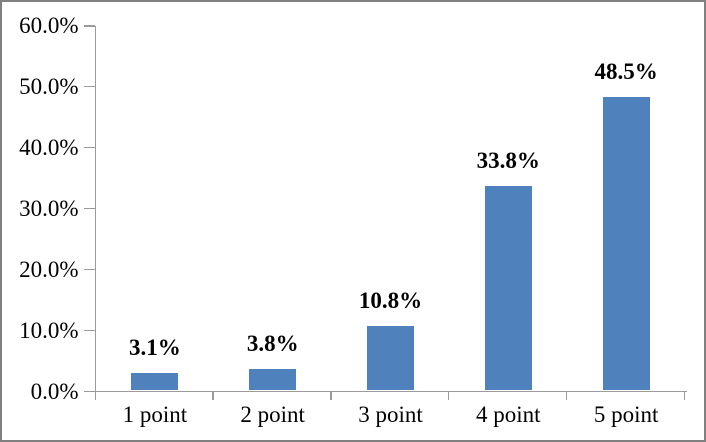 The image size is (706, 442). What do you see at coordinates (49, 330) in the screenshot?
I see `y-tick-label: 10.0%` at bounding box center [49, 330].